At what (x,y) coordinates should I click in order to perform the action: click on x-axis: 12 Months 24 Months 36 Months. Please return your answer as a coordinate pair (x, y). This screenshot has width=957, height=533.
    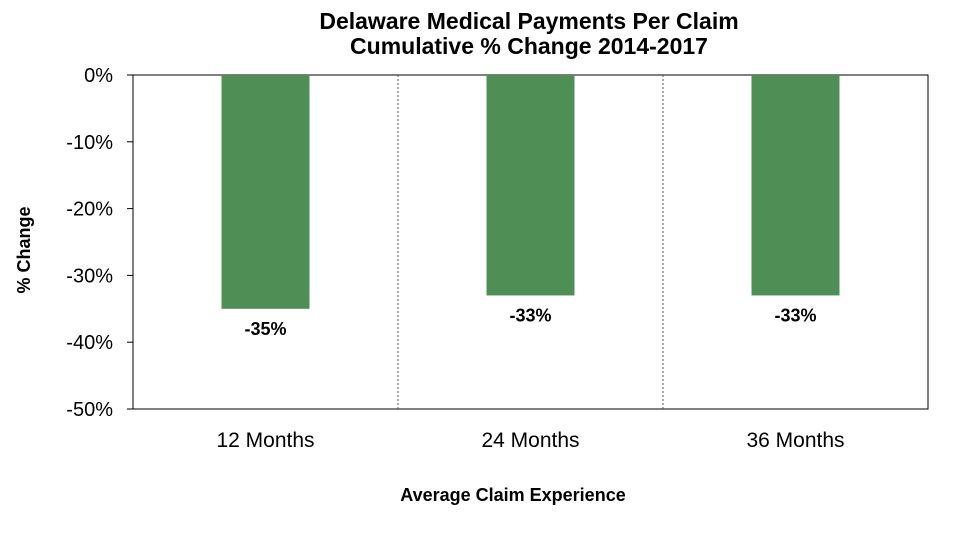
    Looking at the image, I should click on (530, 440).